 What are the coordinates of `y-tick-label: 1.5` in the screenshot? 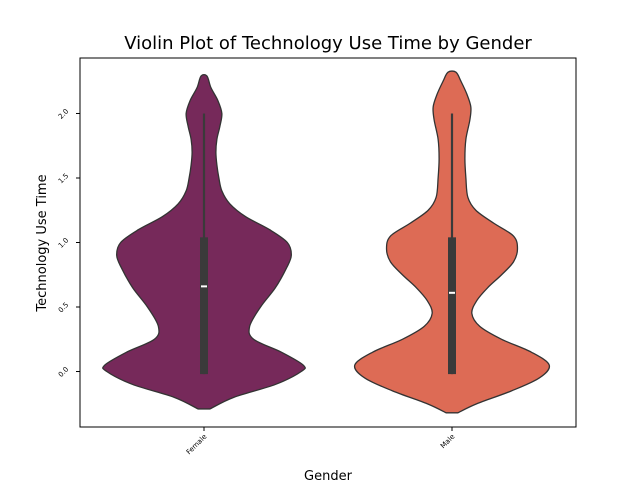 It's located at (64, 179).